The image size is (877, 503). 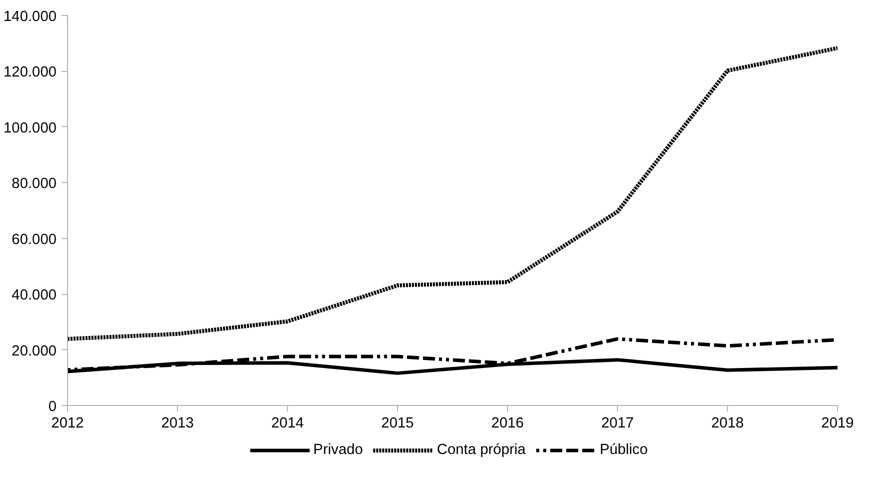 What do you see at coordinates (481, 450) in the screenshot?
I see `legend-label: Conta própria` at bounding box center [481, 450].